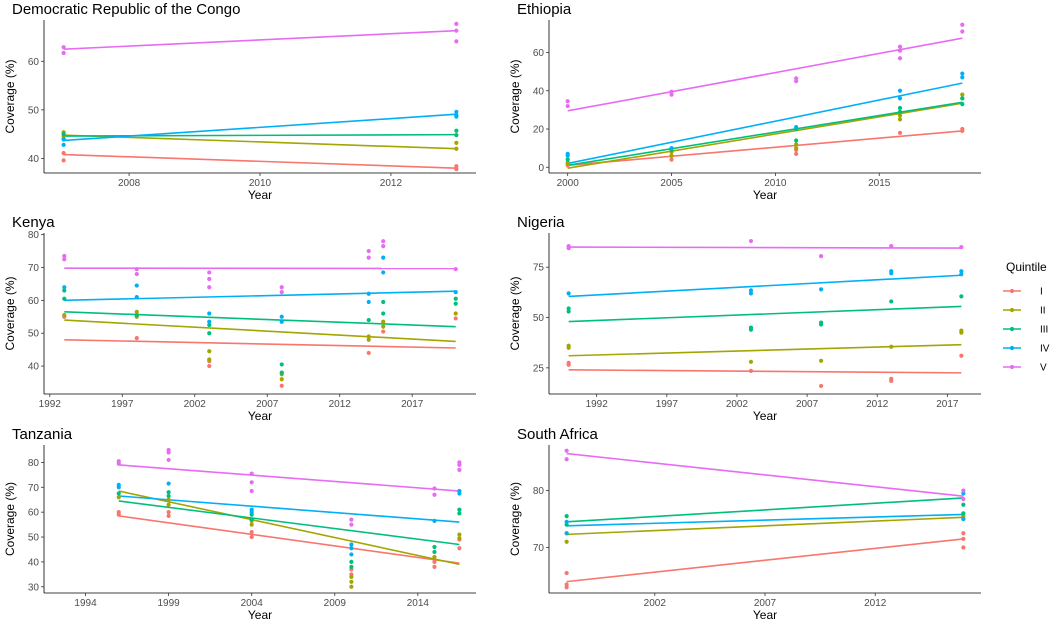 The image size is (1061, 626). I want to click on x-tick-label: 1992, so click(50, 404).